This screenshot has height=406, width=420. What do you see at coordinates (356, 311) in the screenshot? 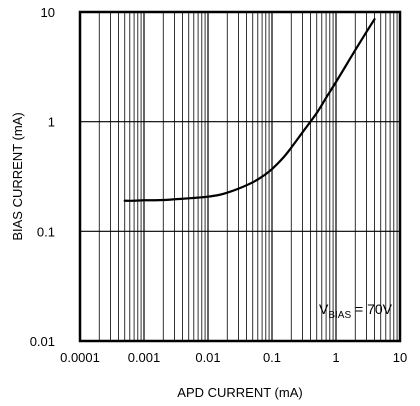
I see `vbias-annotation: VBIAS = 70V` at bounding box center [356, 311].